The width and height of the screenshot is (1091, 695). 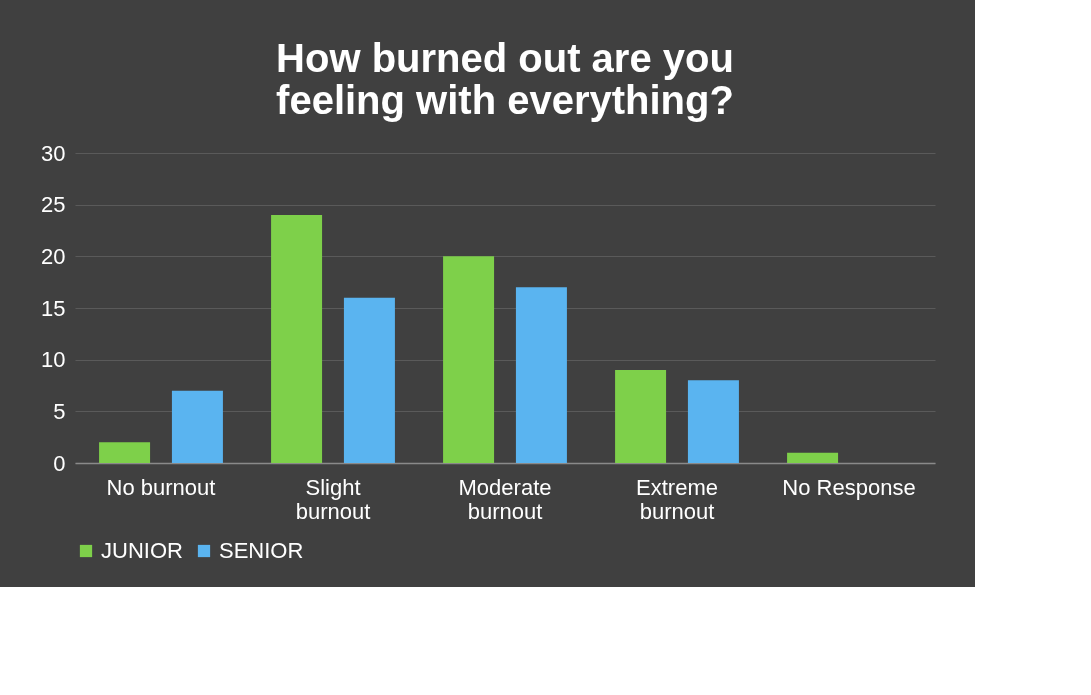 What do you see at coordinates (505, 58) in the screenshot?
I see `text: How burned out are you` at bounding box center [505, 58].